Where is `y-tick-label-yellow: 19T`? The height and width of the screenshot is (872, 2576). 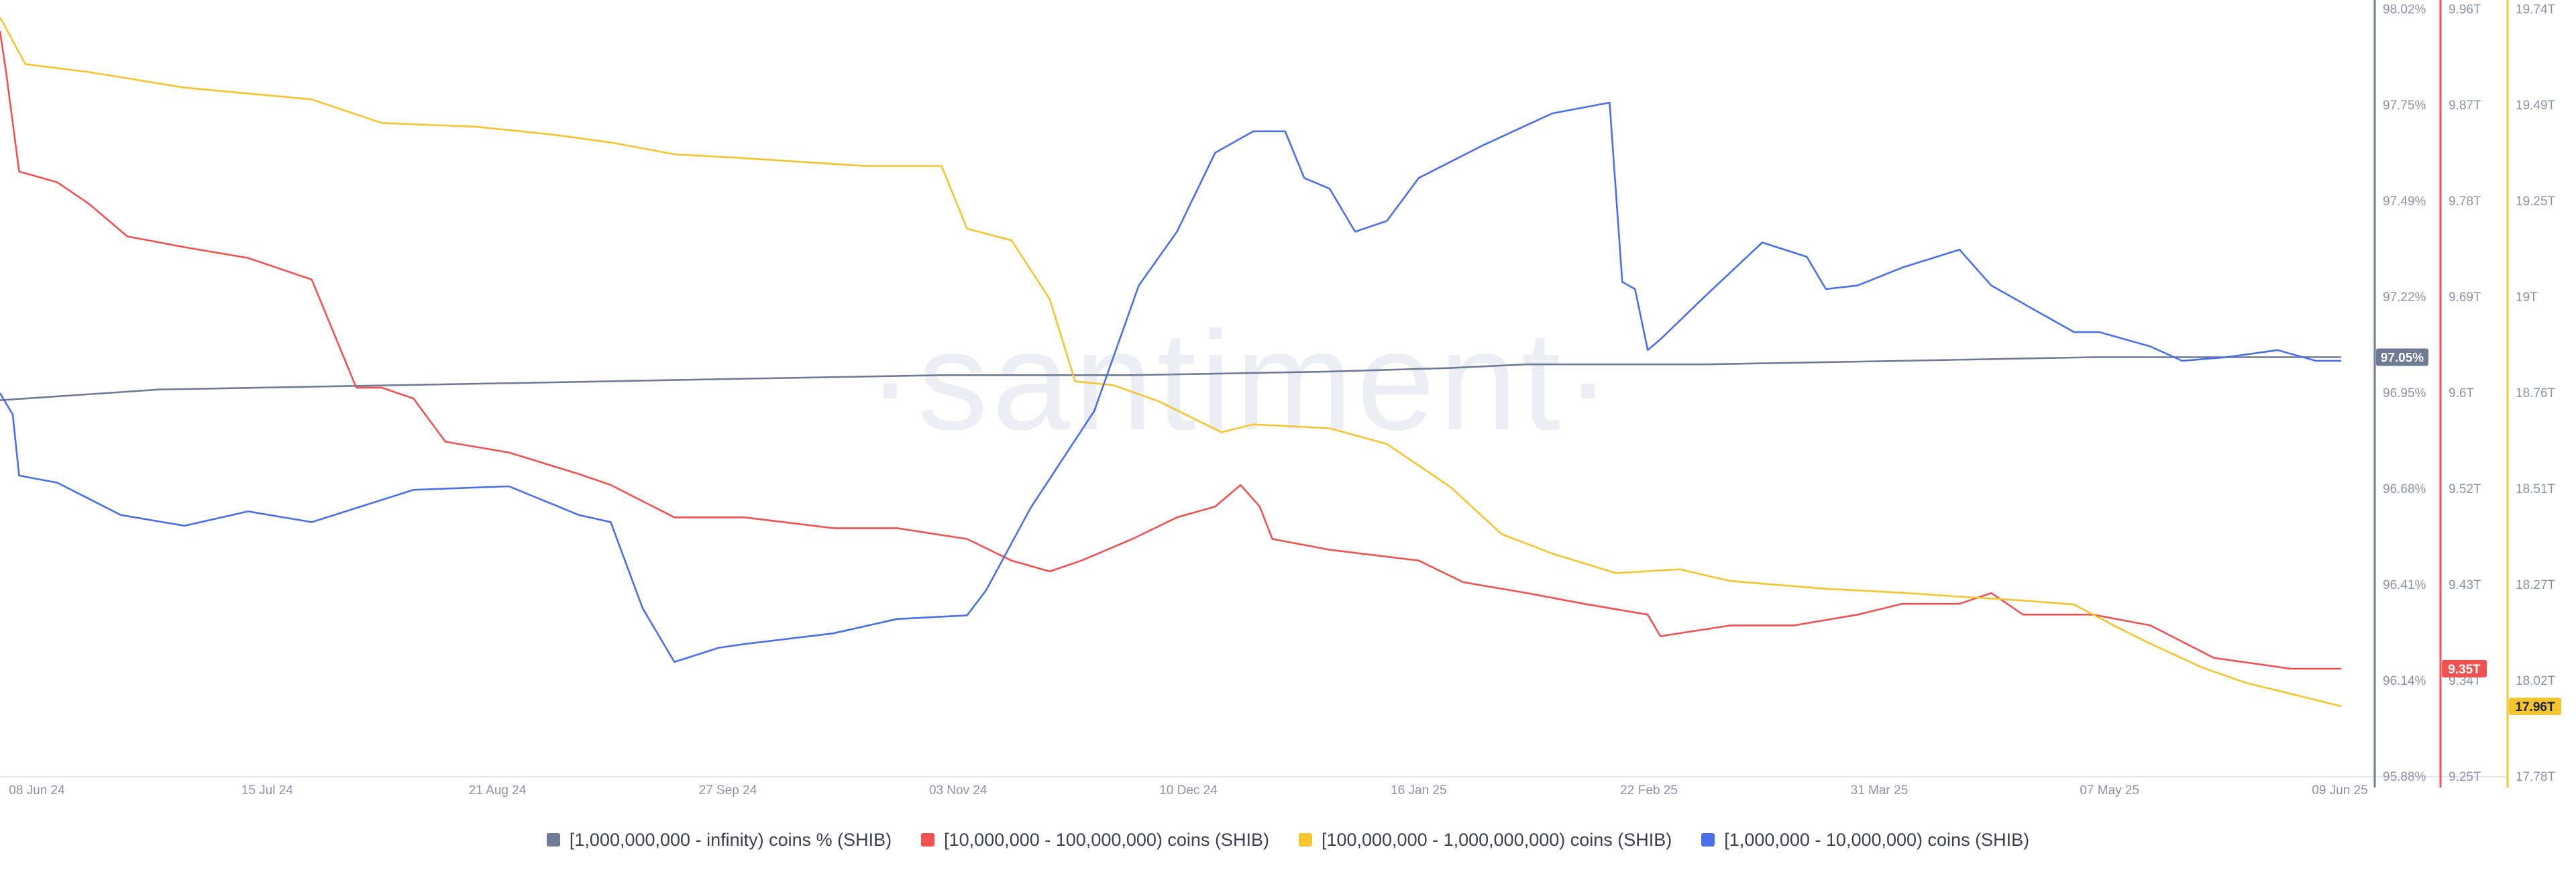 y-tick-label-yellow: 19T is located at coordinates (2527, 298).